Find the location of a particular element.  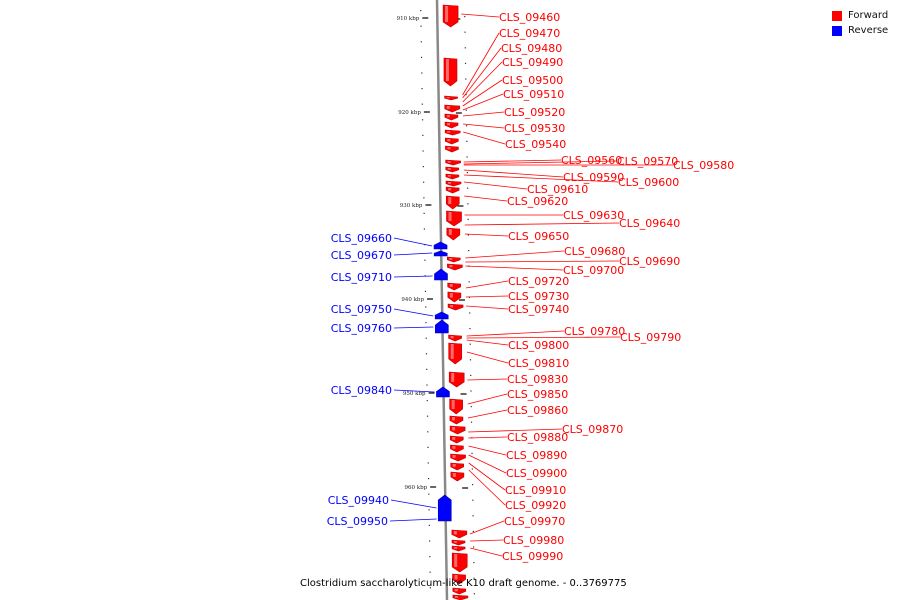

forward-gene-label: CLS_09480 is located at coordinates (531, 48).